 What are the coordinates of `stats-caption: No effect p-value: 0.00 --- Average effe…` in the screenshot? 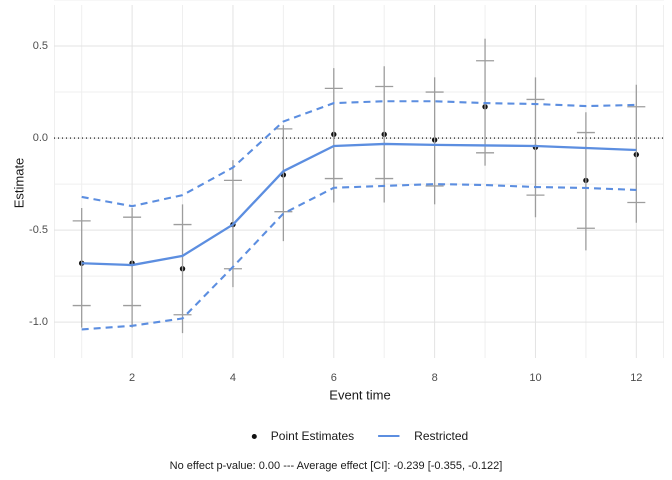 It's located at (336, 466).